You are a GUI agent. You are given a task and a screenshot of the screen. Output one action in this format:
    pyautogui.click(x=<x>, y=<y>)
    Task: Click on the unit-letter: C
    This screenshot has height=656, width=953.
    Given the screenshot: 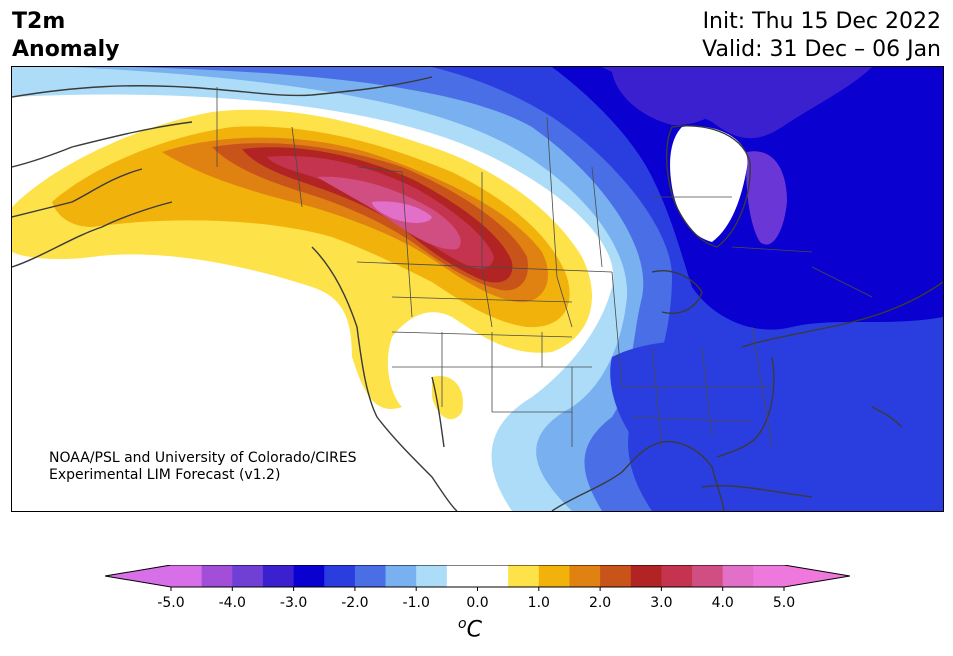 What is the action you would take?
    pyautogui.click(x=474, y=630)
    